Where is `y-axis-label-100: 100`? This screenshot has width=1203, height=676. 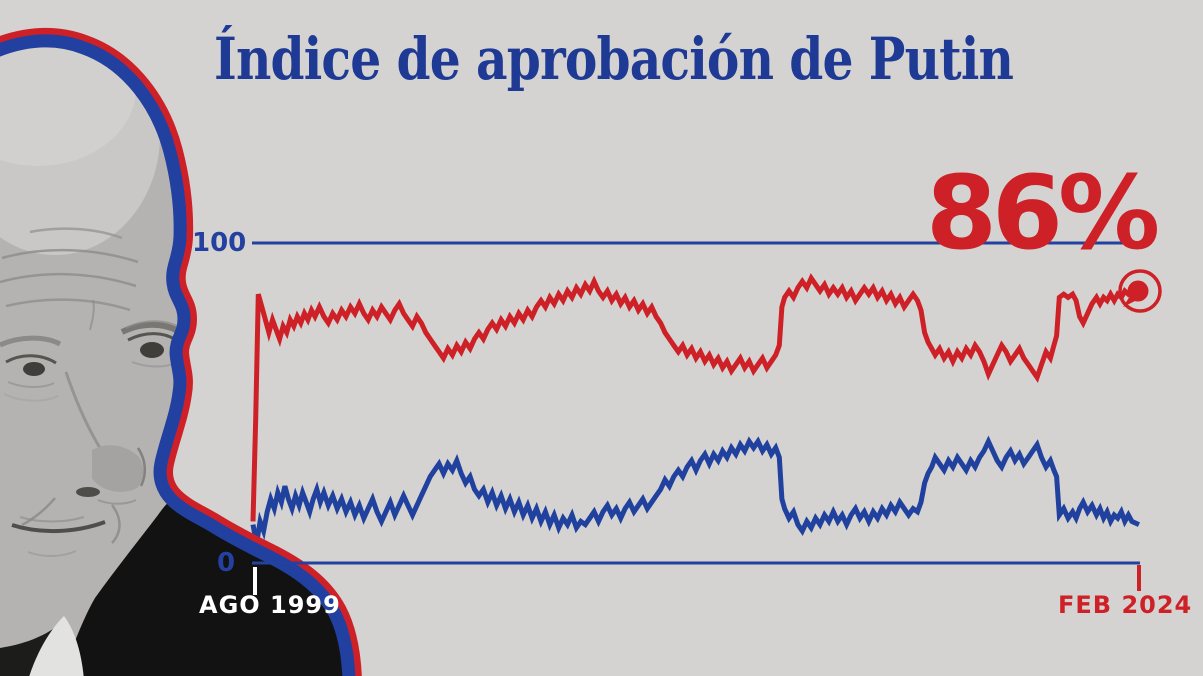
y-axis-label-100: 100 is located at coordinates (219, 243).